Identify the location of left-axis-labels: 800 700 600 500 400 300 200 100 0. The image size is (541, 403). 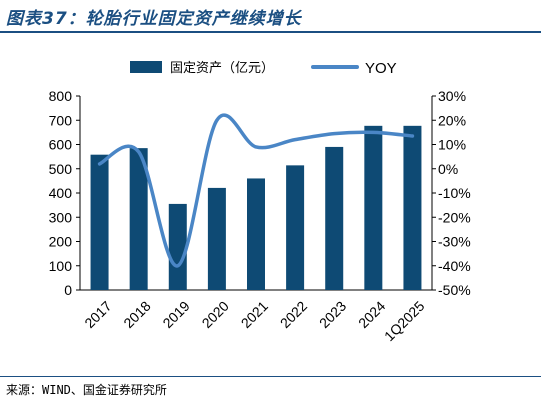
(64, 193).